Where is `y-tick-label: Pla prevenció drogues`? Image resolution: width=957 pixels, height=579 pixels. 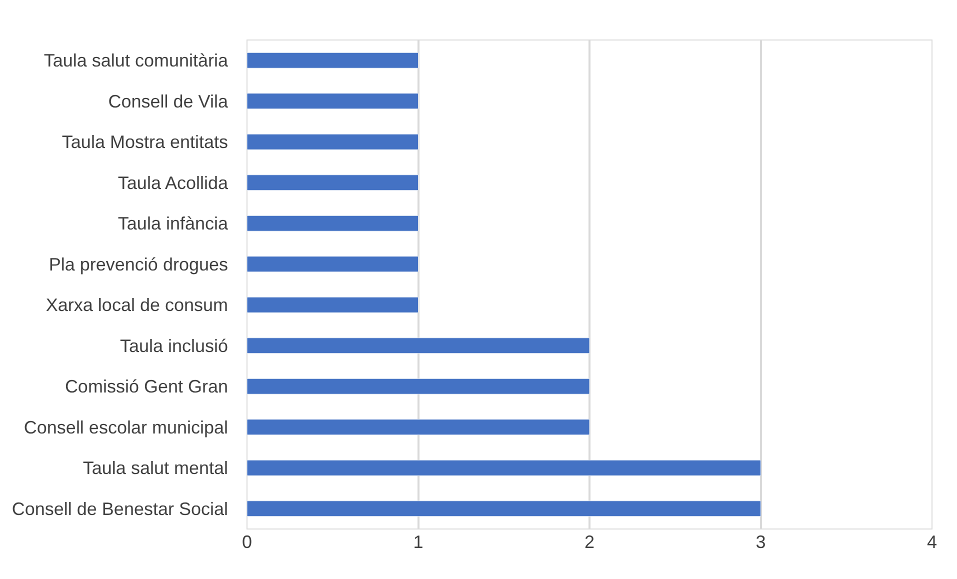
y-tick-label: Pla prevenció drogues is located at coordinates (138, 264).